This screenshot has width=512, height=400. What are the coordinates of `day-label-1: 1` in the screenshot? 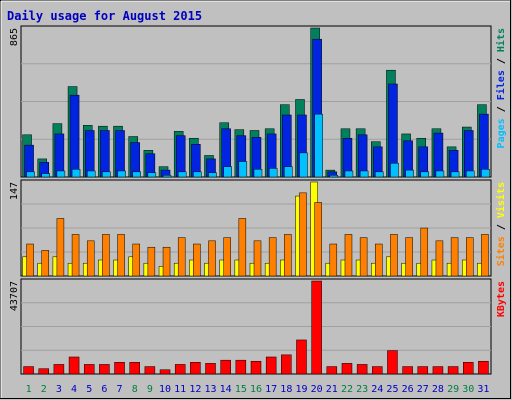 It's located at (29, 389).